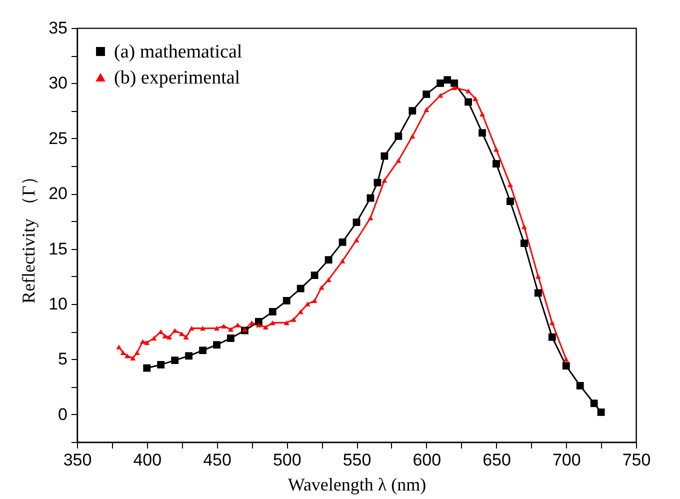  I want to click on y-tick-label: 25, so click(58, 138).